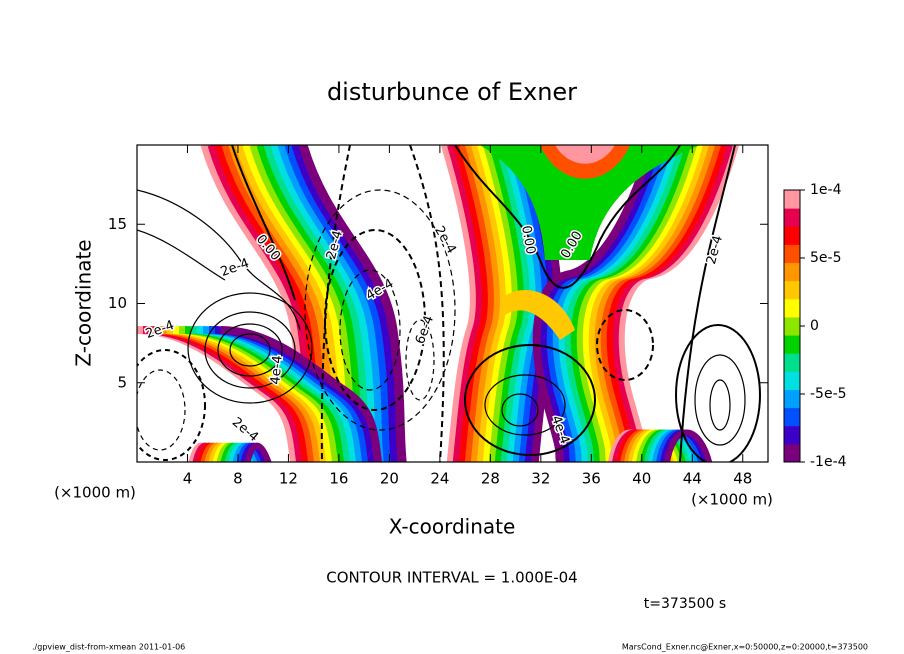 The width and height of the screenshot is (904, 654). Describe the element at coordinates (117, 303) in the screenshot. I see `y-tick-label: 10` at that location.